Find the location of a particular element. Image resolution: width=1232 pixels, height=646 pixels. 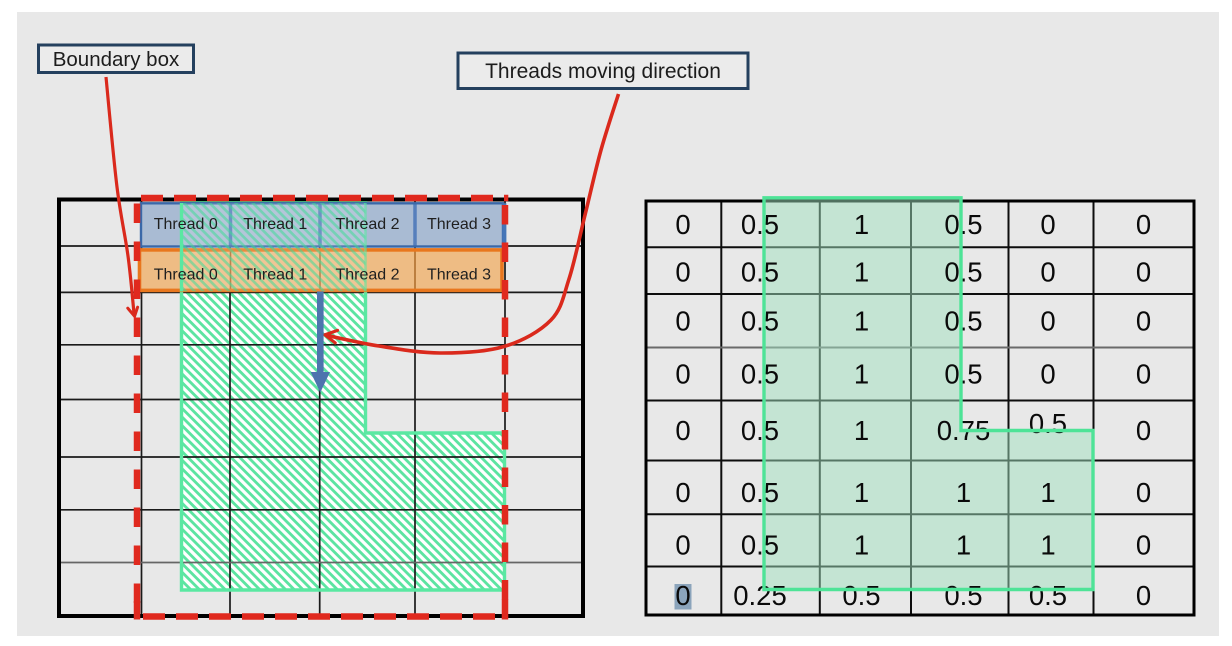

svg-text: Threads moving direction is located at coordinates (603, 71).